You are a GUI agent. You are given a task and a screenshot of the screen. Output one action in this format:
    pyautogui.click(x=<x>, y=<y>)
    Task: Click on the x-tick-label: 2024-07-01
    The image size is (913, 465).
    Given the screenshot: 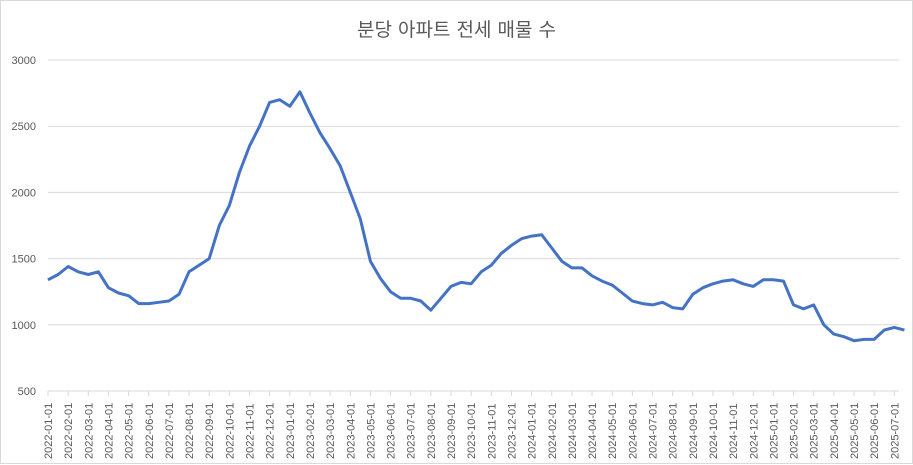 What is the action you would take?
    pyautogui.click(x=654, y=431)
    